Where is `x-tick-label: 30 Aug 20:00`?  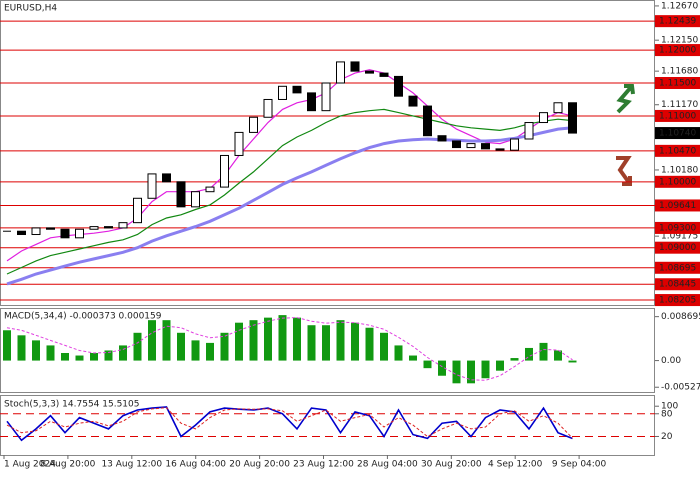
x-tick-label: 30 Aug 20:00 is located at coordinates (451, 465).